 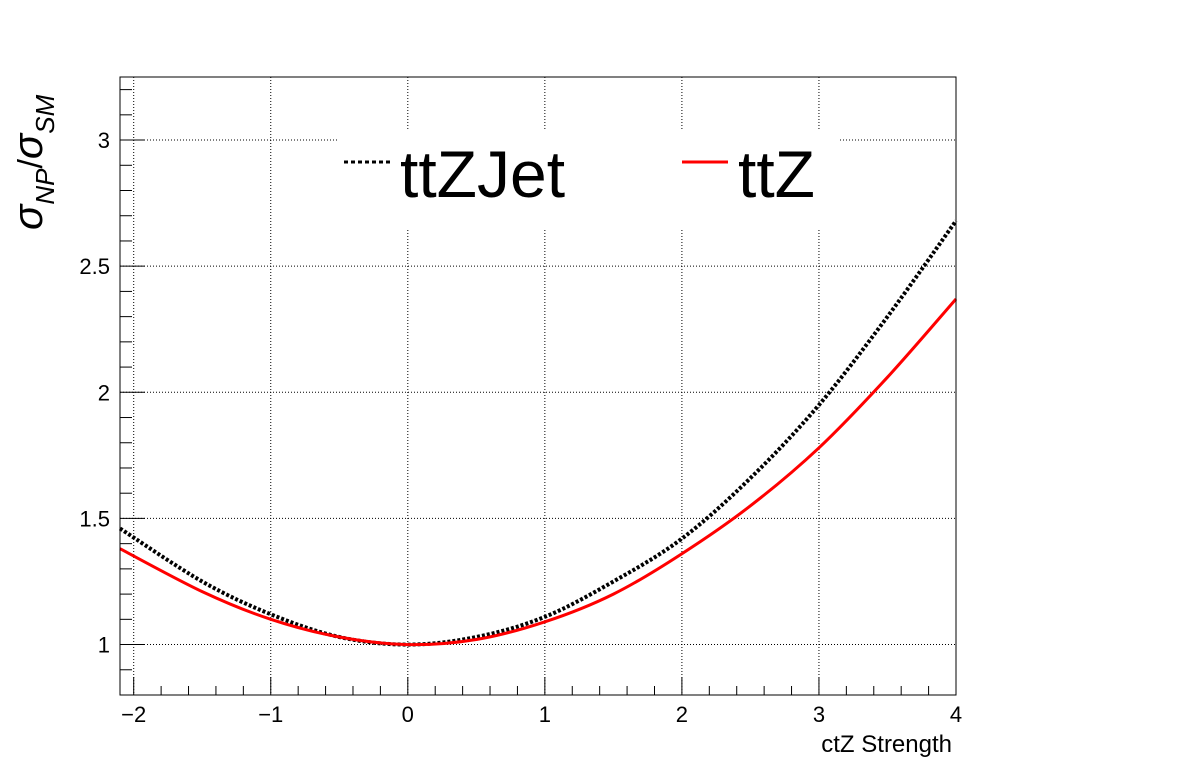 I want to click on x-axis-label: ctZ Strength, so click(x=886, y=744).